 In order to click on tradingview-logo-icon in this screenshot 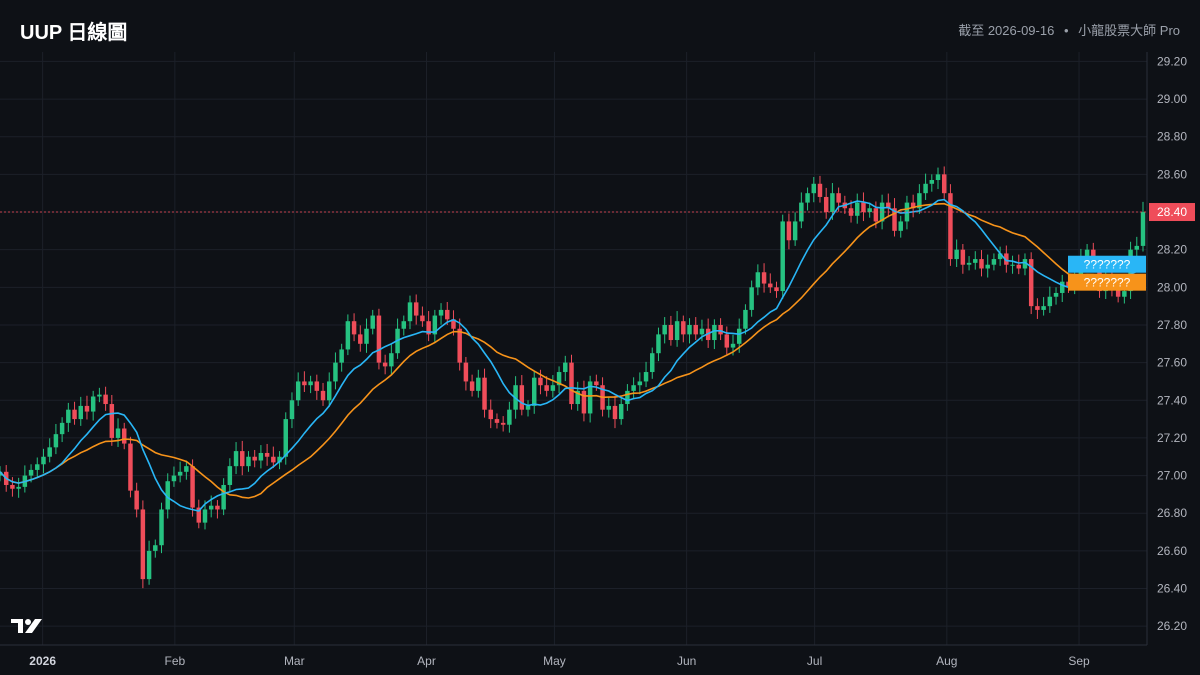, I will do `click(27, 628)`.